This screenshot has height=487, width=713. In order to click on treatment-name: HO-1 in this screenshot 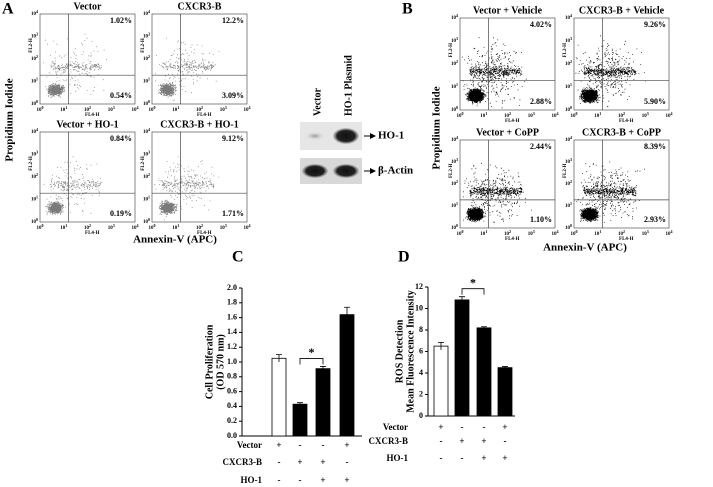, I will do `click(398, 458)`.